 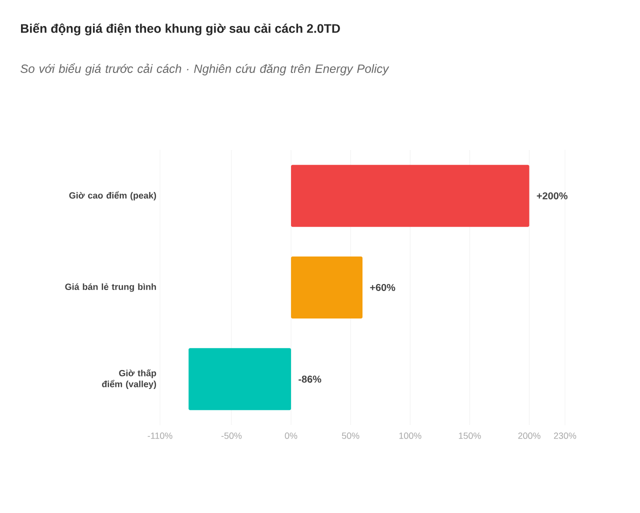 I want to click on y-tick-label: Giá bán lẻ trung bình, so click(x=110, y=287).